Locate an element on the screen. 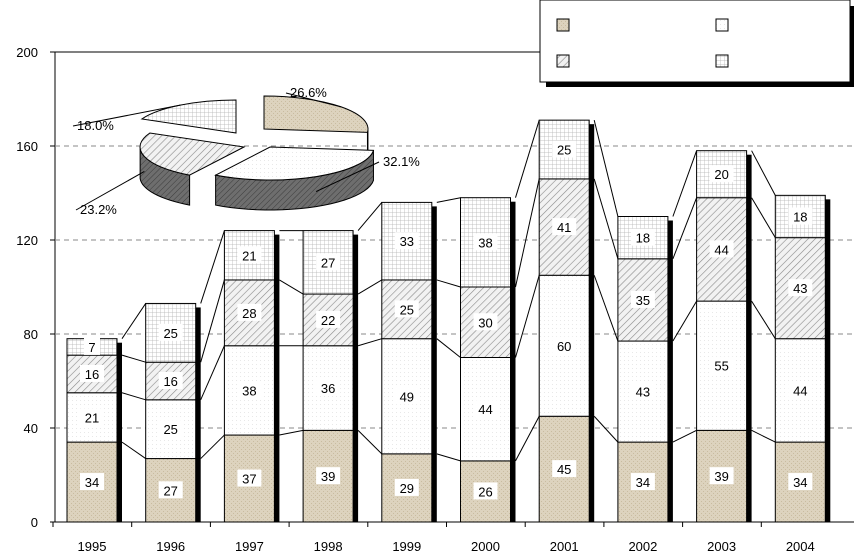  bar-value-label: 30 is located at coordinates (485, 322).